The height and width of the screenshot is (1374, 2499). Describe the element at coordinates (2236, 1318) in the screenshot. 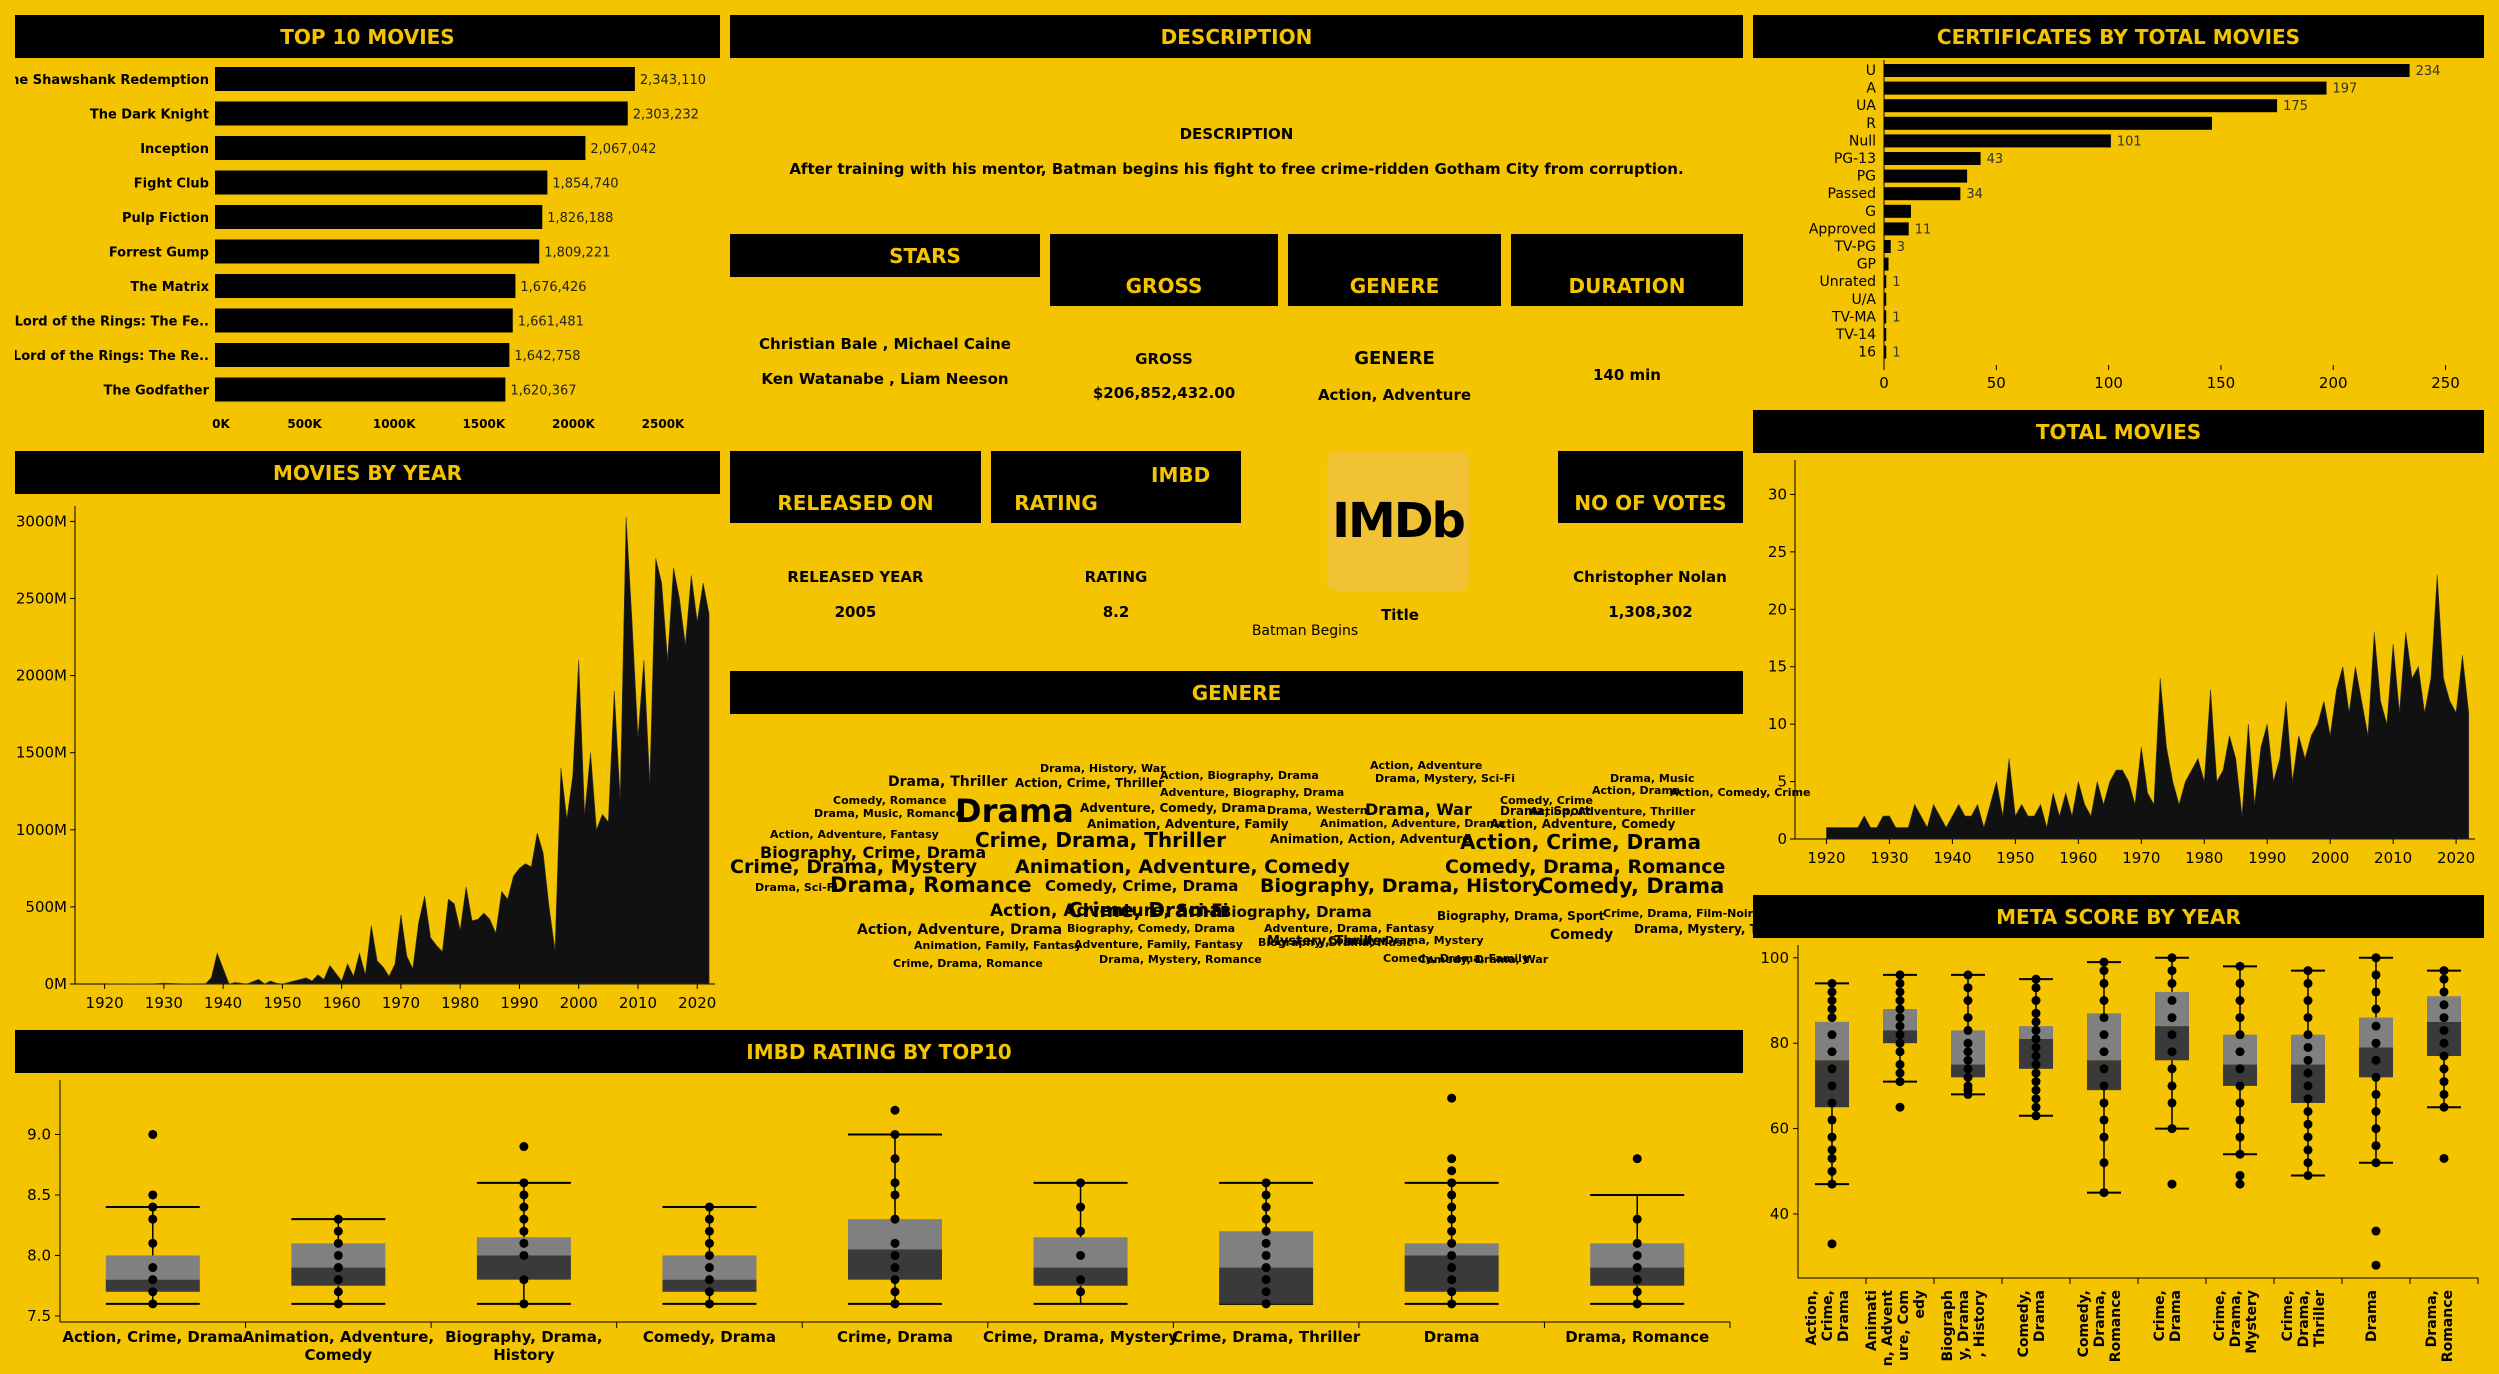

I see `meta_score-category-label-line: Drama,` at that location.